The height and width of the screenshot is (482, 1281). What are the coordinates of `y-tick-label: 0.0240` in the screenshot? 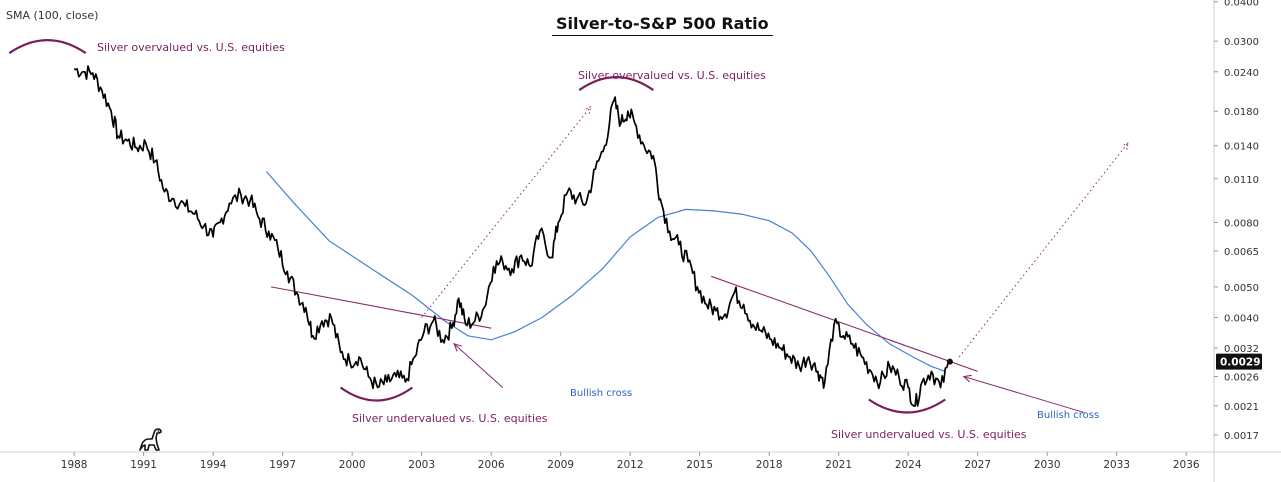 It's located at (1241, 73).